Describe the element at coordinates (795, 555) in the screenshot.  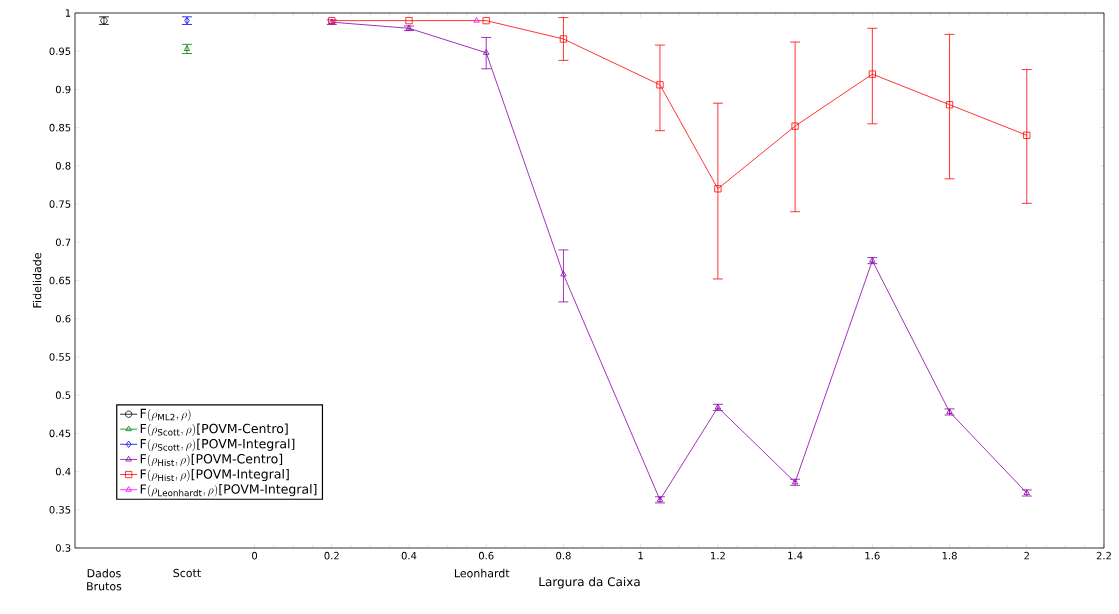
I see `x-tick-label: 1.4` at that location.